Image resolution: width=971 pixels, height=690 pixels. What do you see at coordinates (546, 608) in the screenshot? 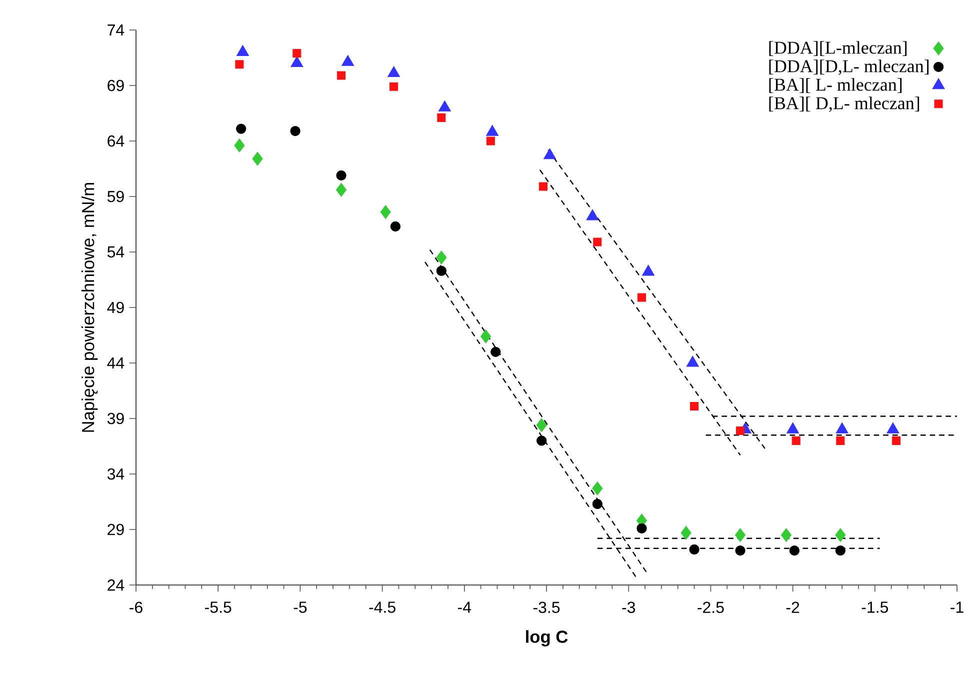
I see `x-tick-label: -3.5` at bounding box center [546, 608].